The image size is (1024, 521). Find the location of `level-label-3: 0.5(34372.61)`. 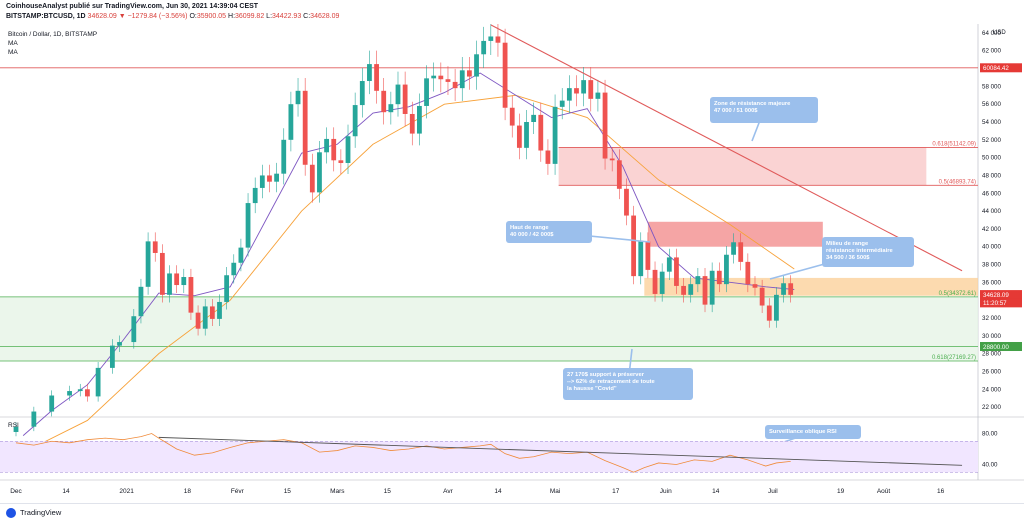

level-label-3: 0.5(34372.61) is located at coordinates (957, 294).